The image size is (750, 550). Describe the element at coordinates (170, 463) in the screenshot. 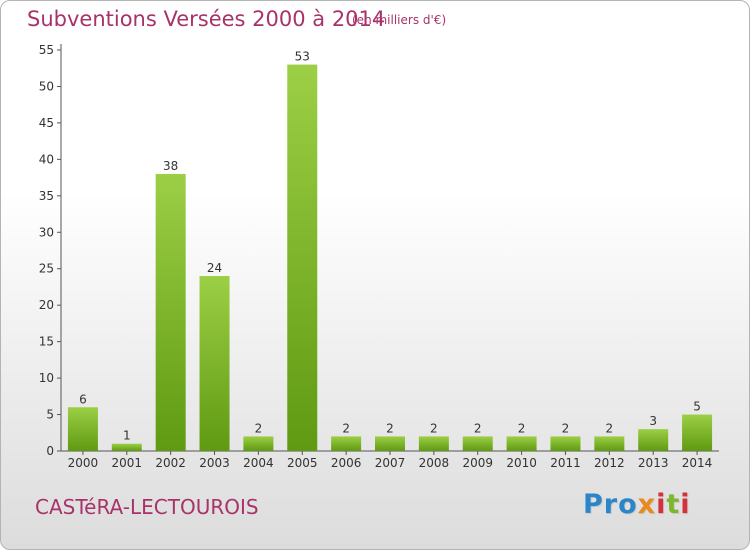

I see `x-tick-label: 2002` at that location.